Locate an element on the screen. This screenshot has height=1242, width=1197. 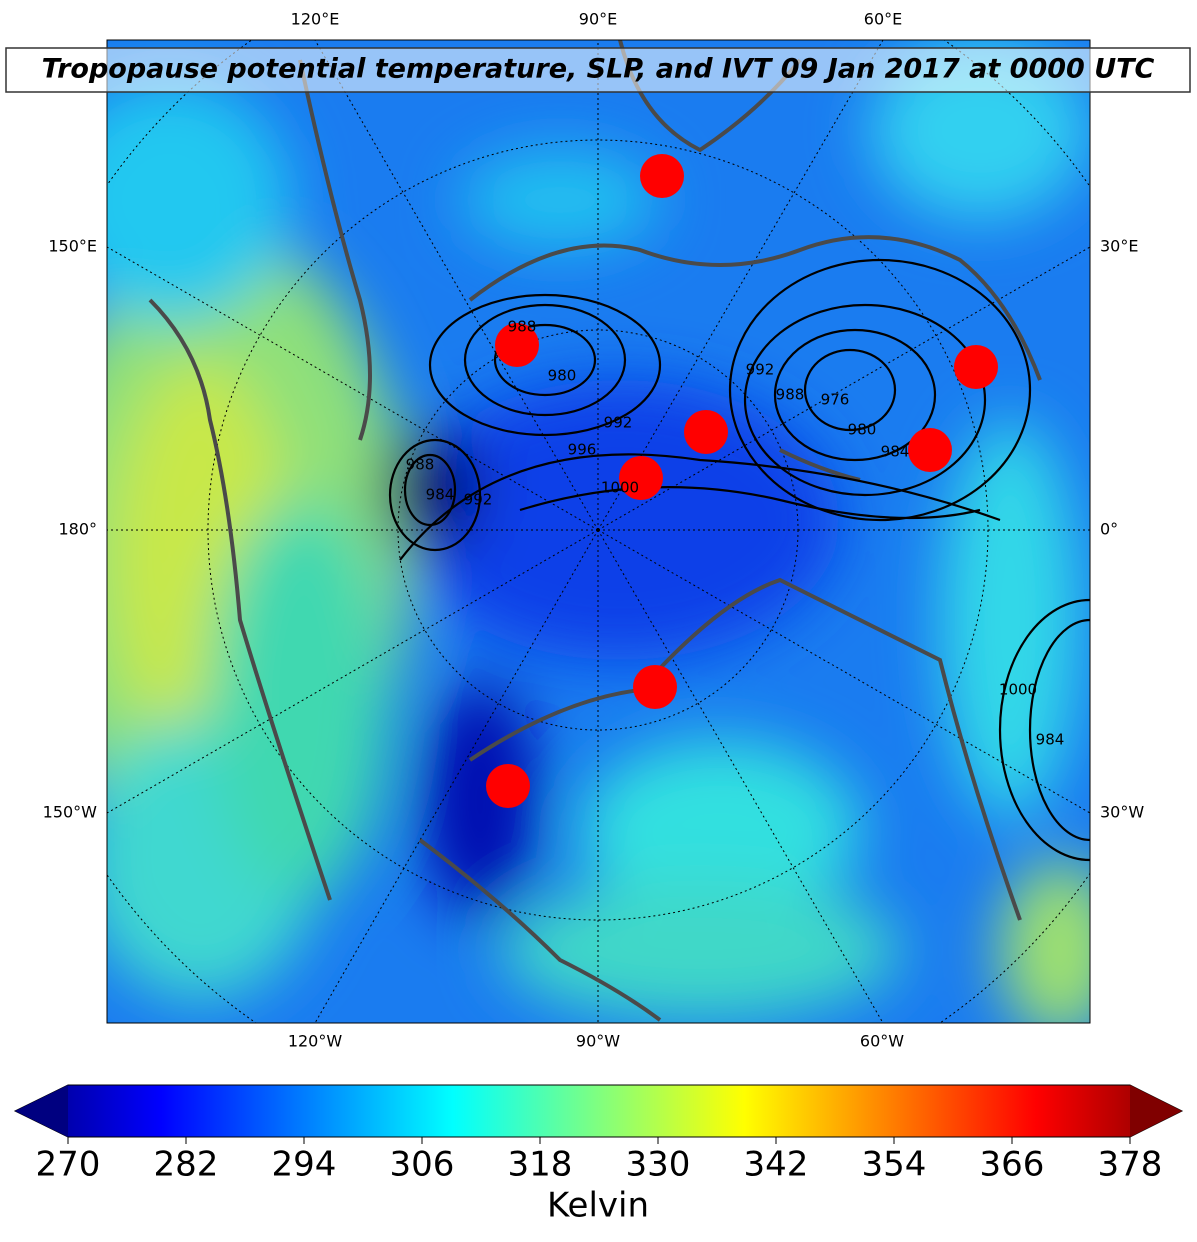
colorbar-tick-label: 366 is located at coordinates (1012, 1165).